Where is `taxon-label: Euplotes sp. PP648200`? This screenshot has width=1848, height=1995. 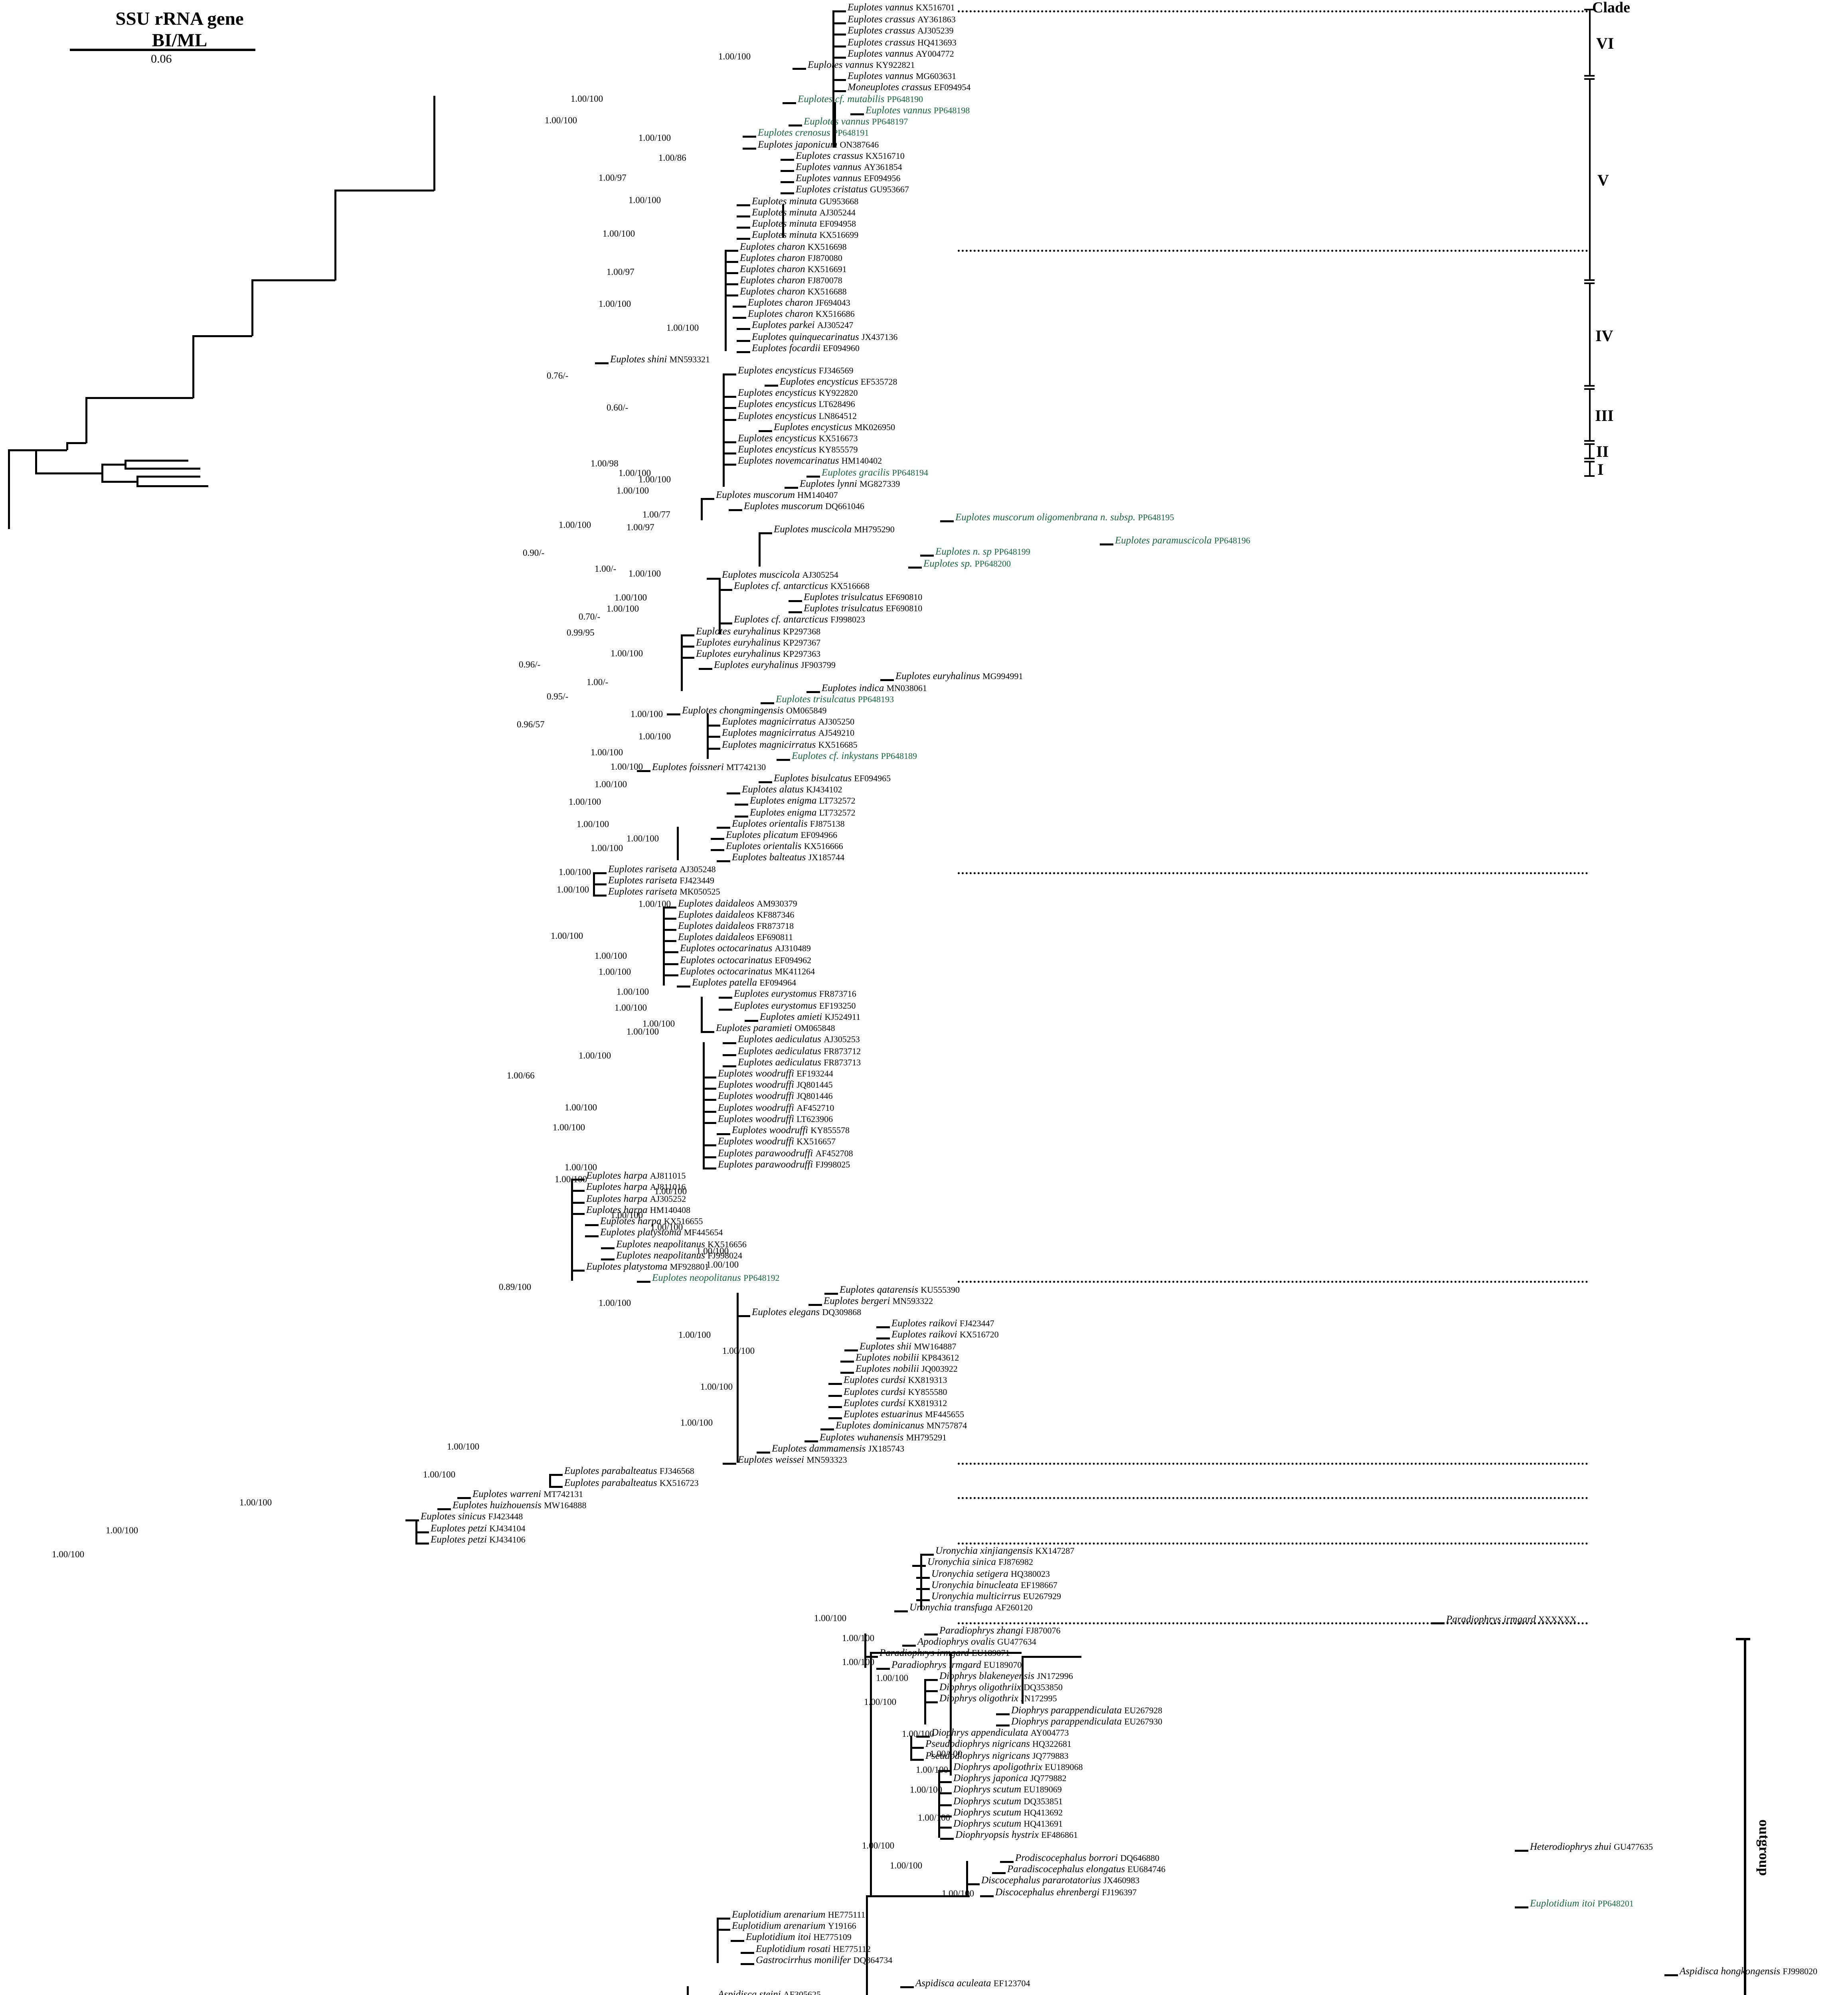 taxon-label: Euplotes sp. PP648200 is located at coordinates (967, 564).